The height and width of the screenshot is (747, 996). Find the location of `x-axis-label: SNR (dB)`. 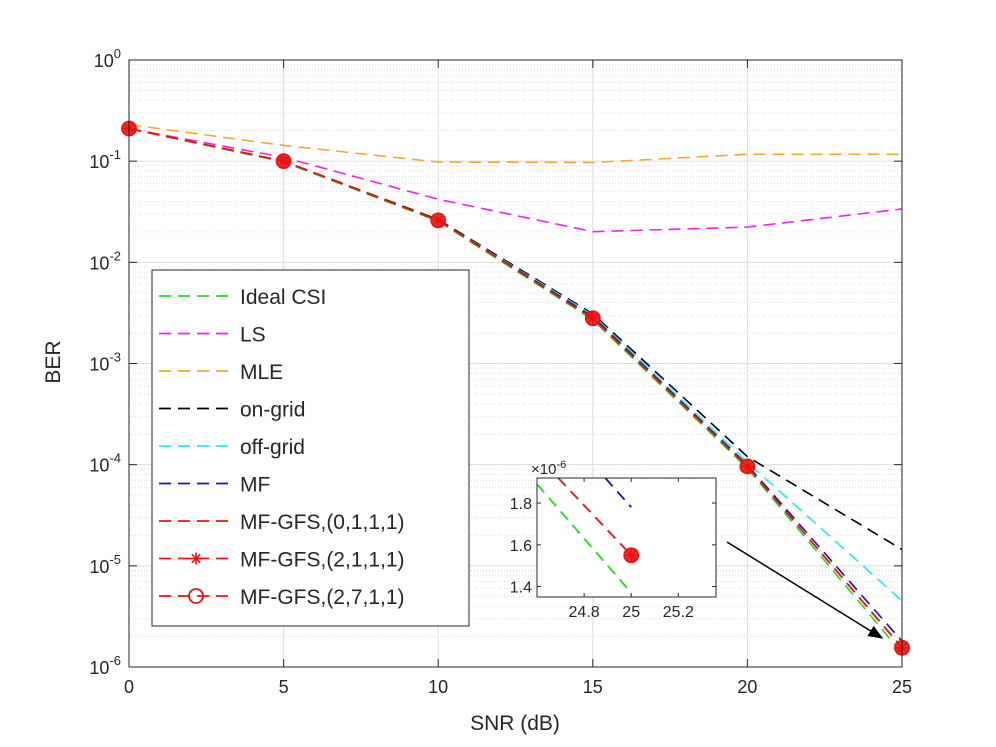

x-axis-label: SNR (dB) is located at coordinates (515, 723).